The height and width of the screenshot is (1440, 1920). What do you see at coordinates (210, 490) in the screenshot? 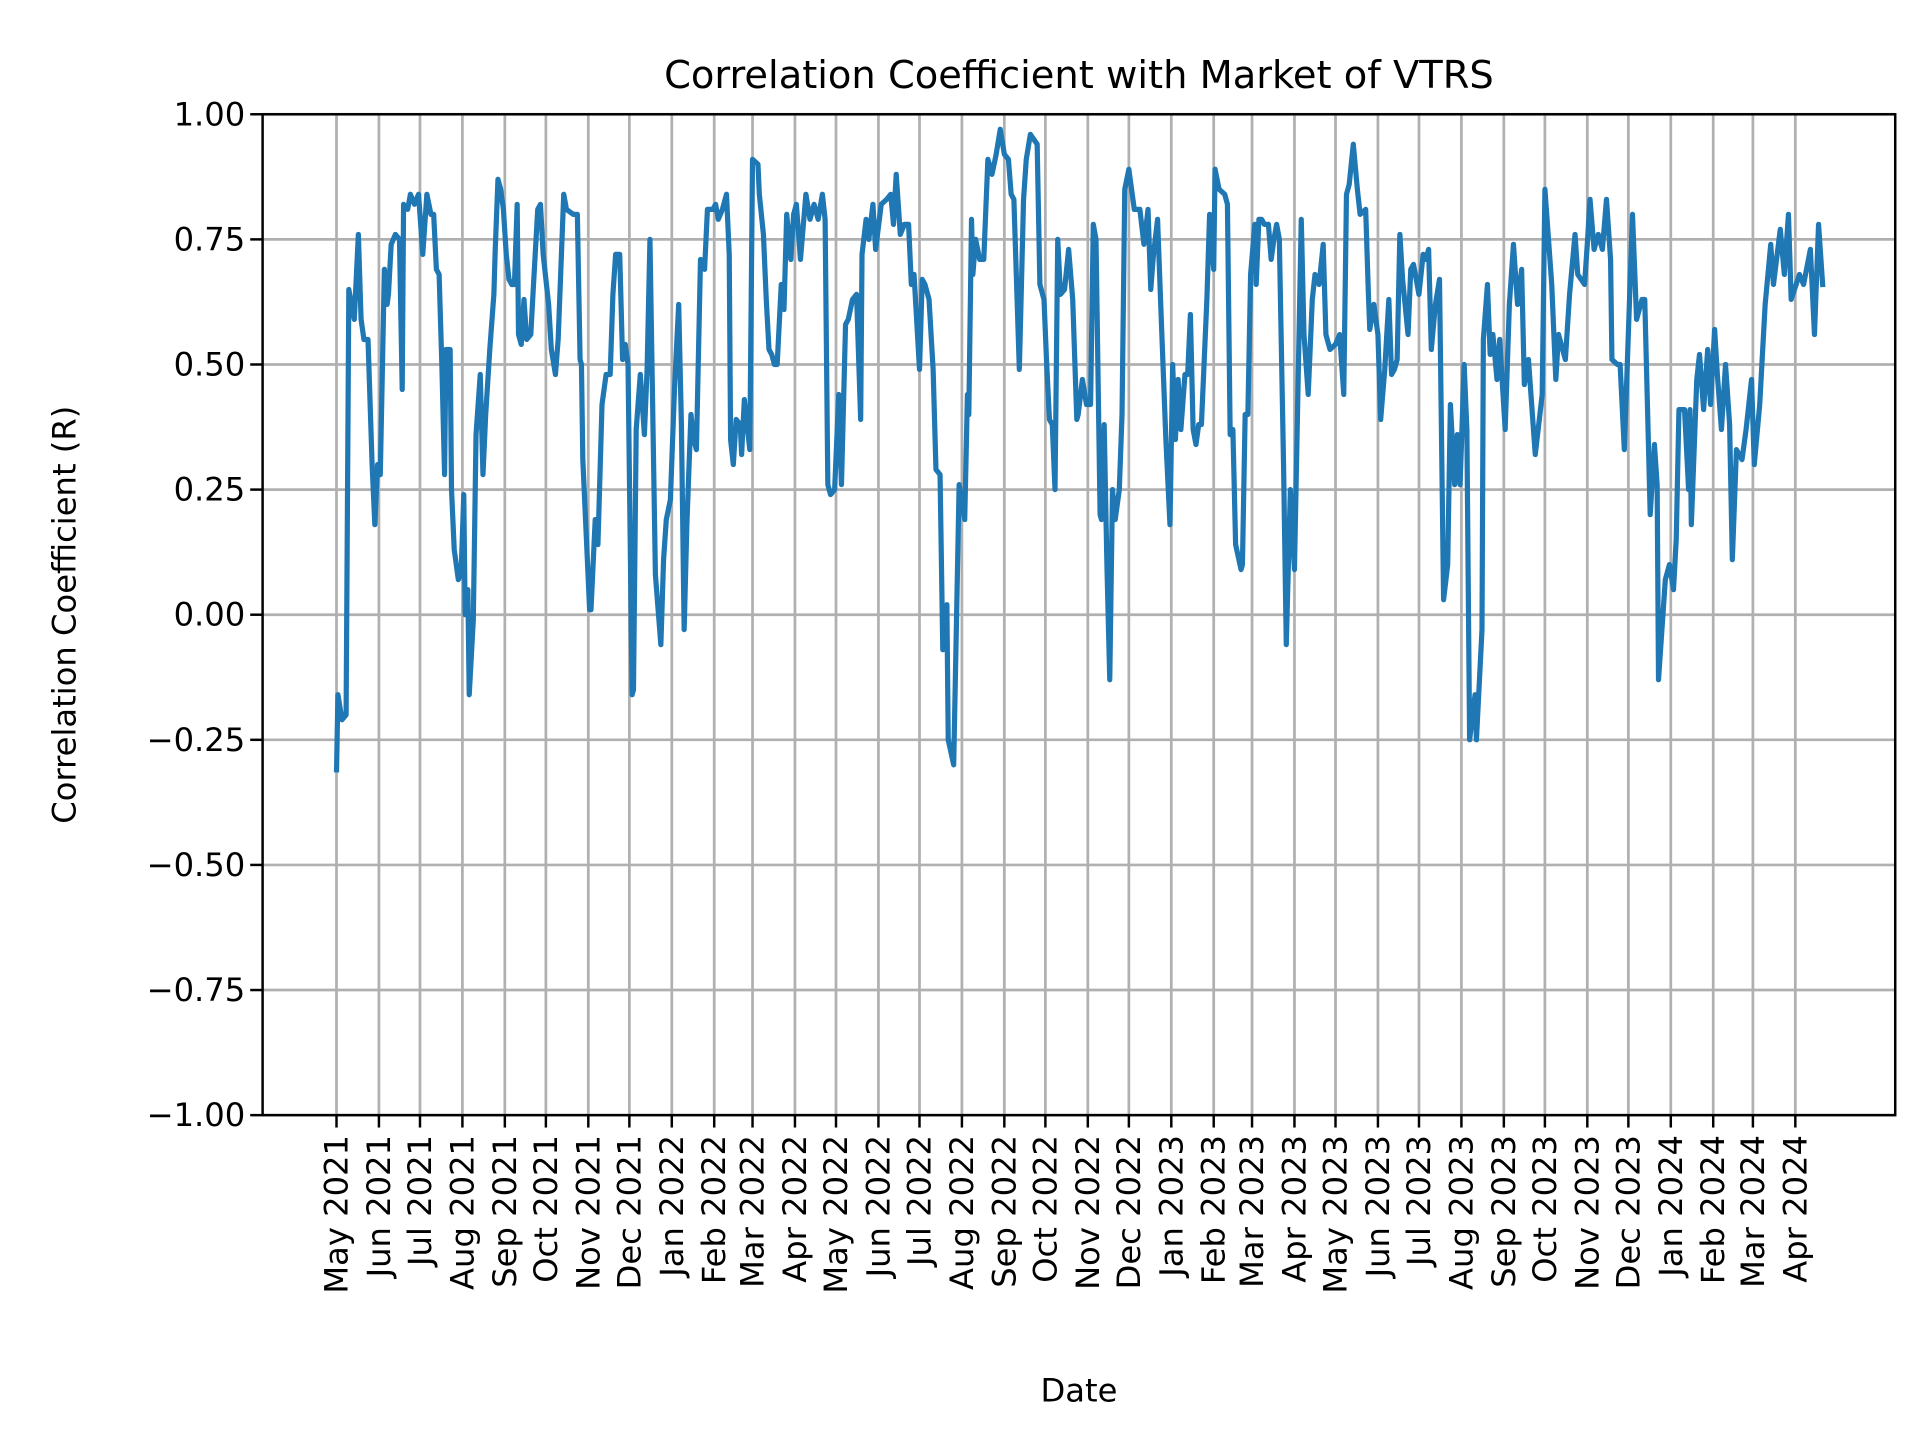
I see `y-tick-label: 0.25` at bounding box center [210, 490].